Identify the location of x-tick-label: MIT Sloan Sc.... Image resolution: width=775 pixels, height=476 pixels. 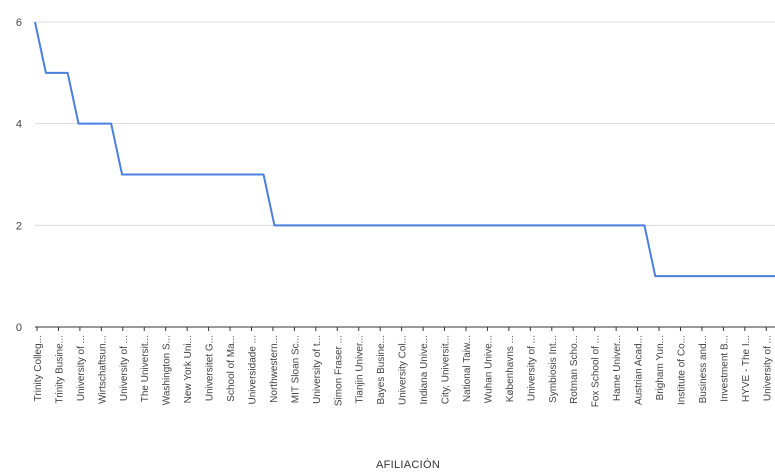
(295, 369).